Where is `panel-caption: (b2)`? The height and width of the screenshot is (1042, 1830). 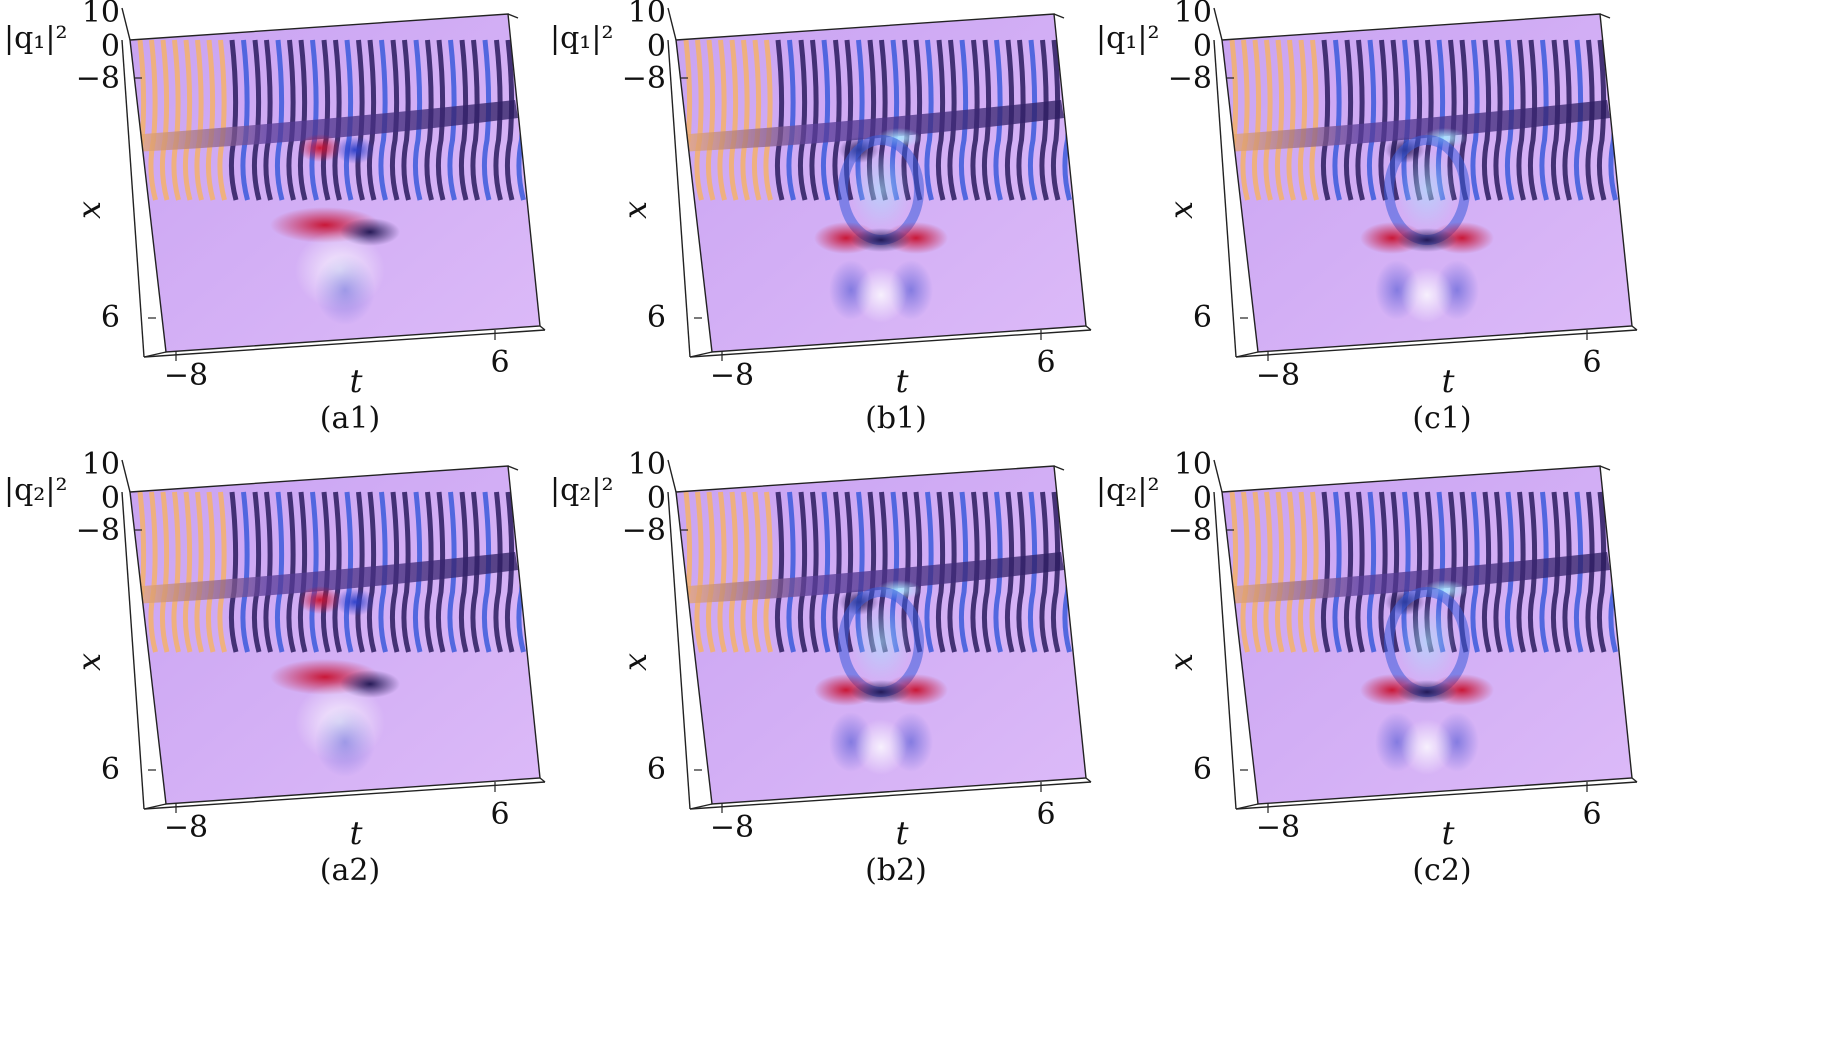 panel-caption: (b2) is located at coordinates (896, 870).